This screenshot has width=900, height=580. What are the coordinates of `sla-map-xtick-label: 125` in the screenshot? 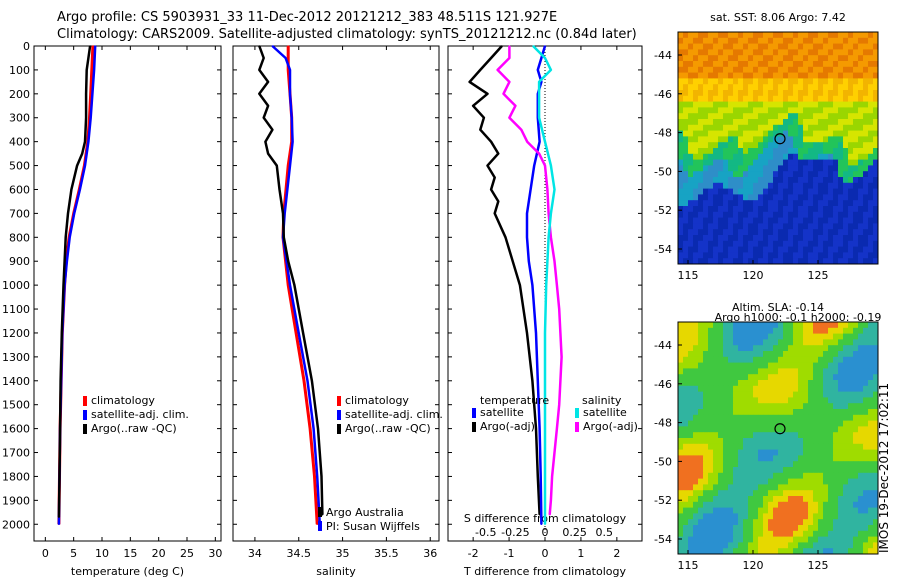 It's located at (818, 565).